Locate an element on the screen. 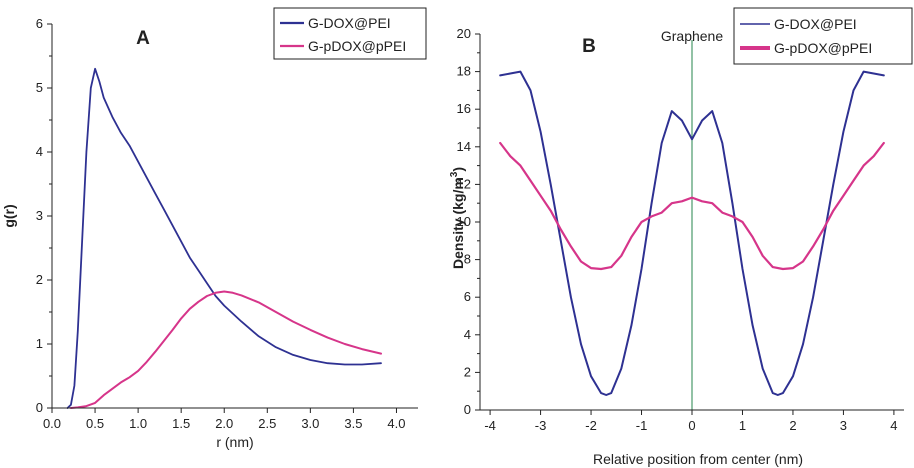 This screenshot has height=468, width=914. panel-b-y-label-text: Density (kg/m is located at coordinates (458, 223).